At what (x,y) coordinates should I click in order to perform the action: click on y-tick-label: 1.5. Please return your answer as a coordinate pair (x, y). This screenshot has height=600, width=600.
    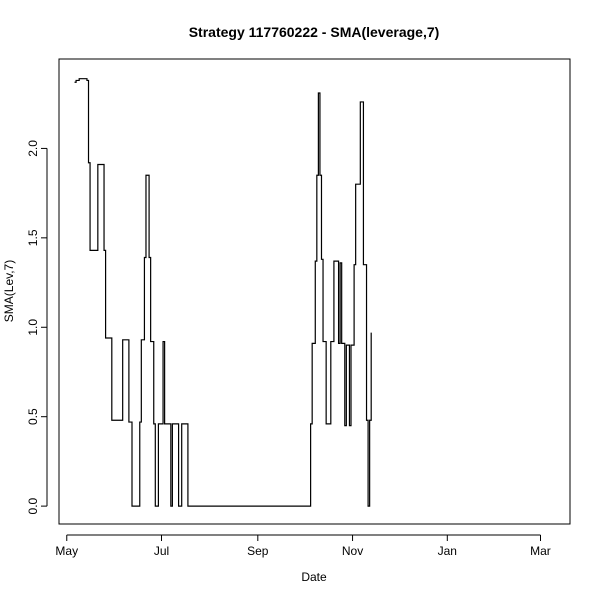
    Looking at the image, I should click on (33, 237).